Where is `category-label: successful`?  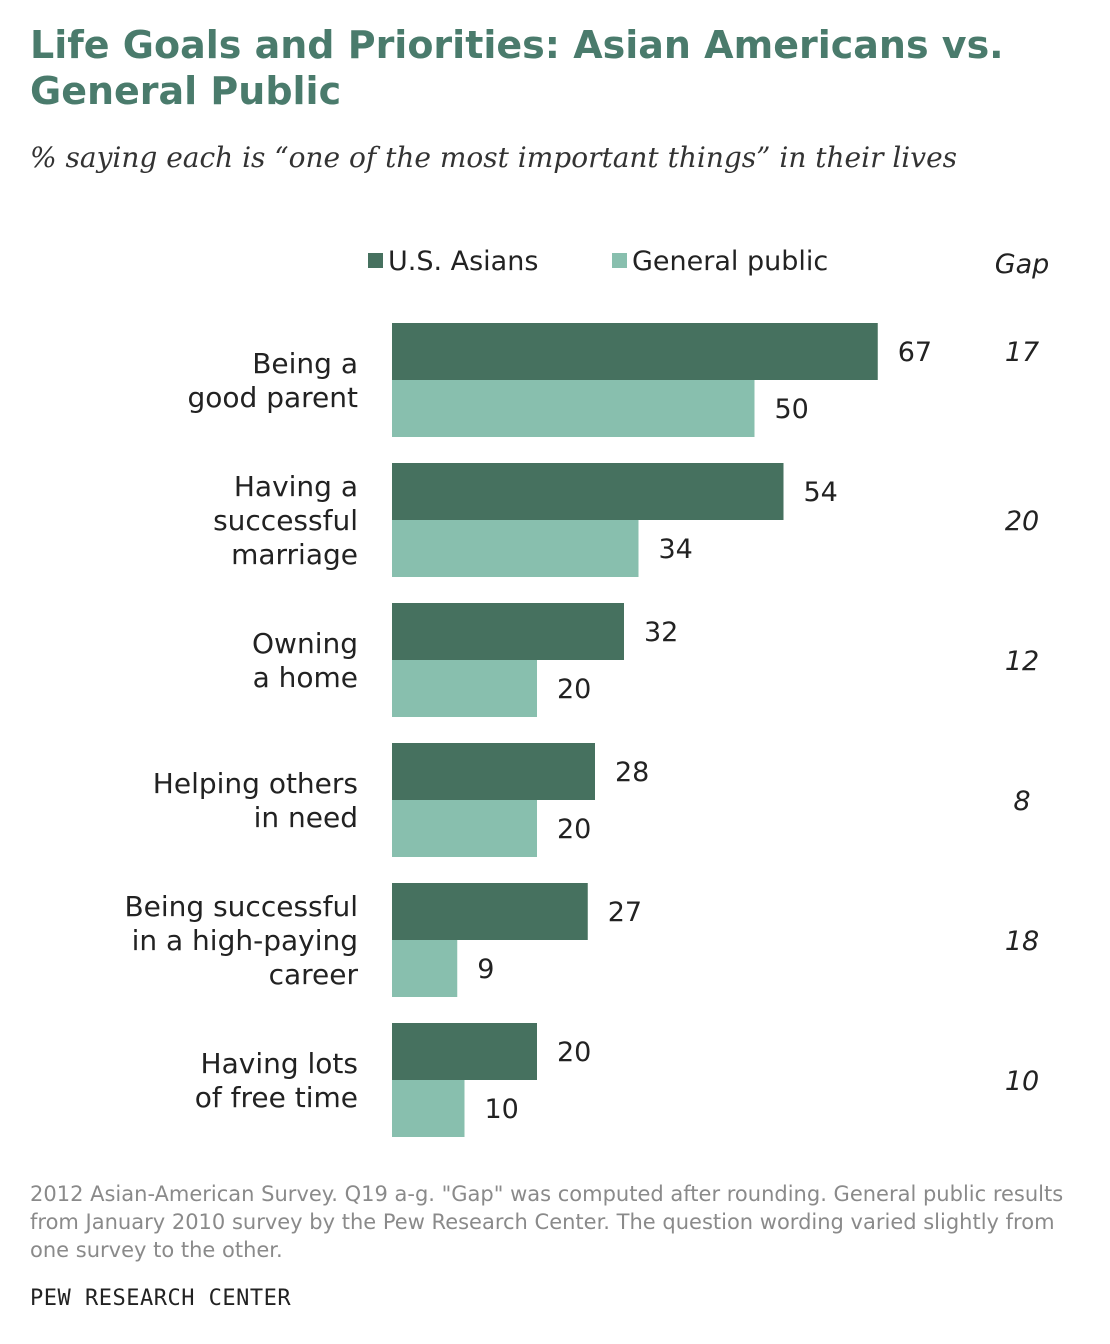
category-label: successful is located at coordinates (285, 520).